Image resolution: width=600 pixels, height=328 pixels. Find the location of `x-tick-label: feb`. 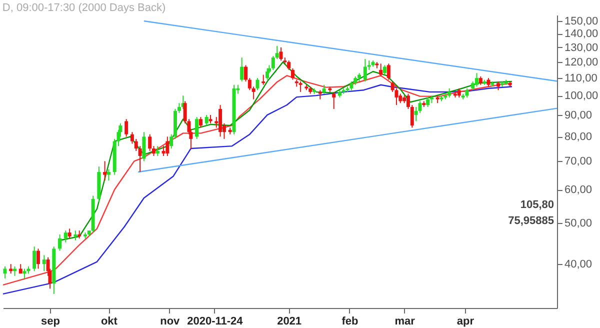

x-tick-label: feb is located at coordinates (350, 322).